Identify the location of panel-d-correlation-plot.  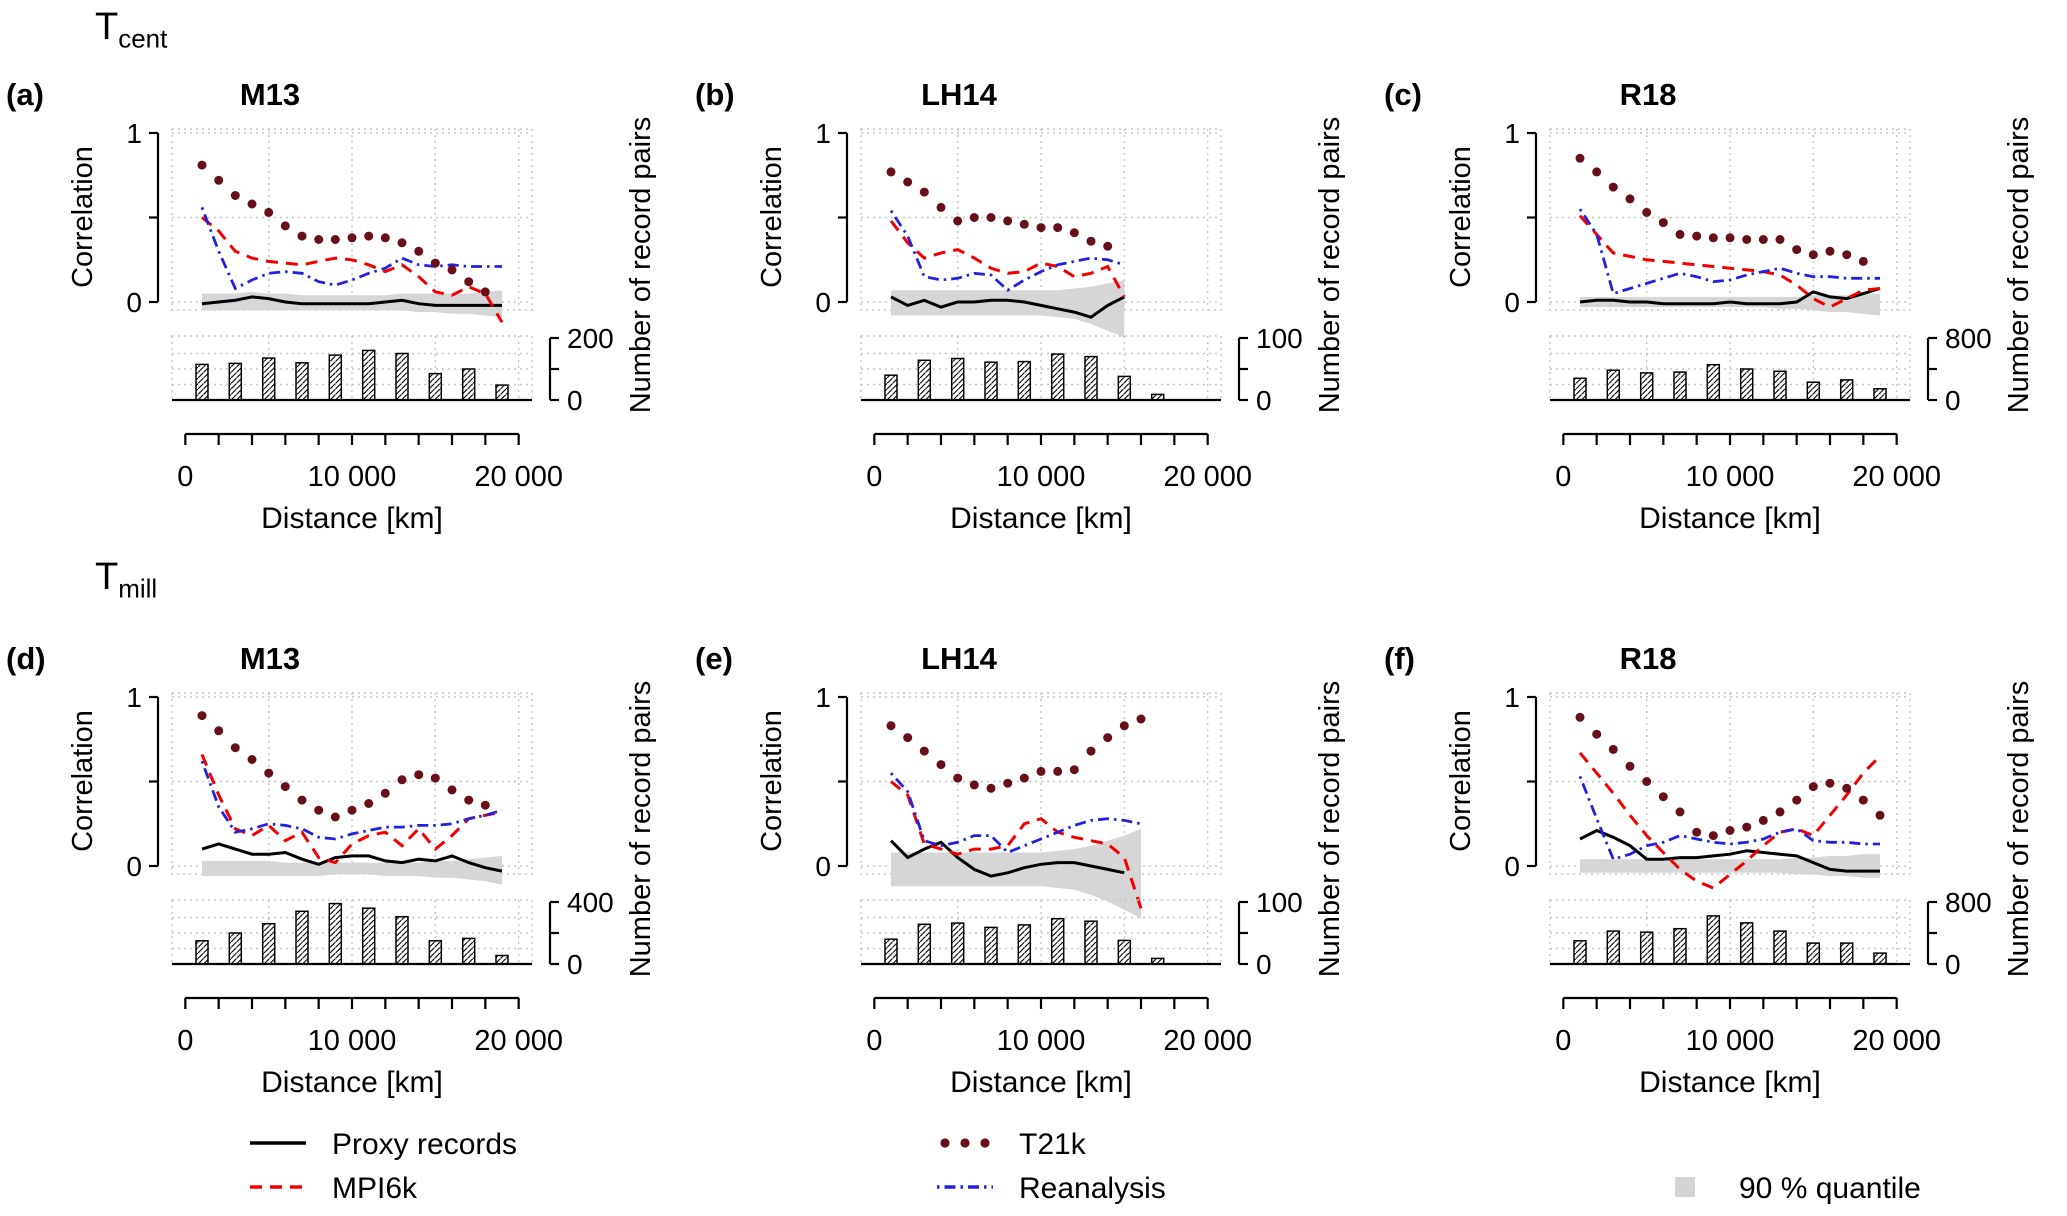
(352, 788).